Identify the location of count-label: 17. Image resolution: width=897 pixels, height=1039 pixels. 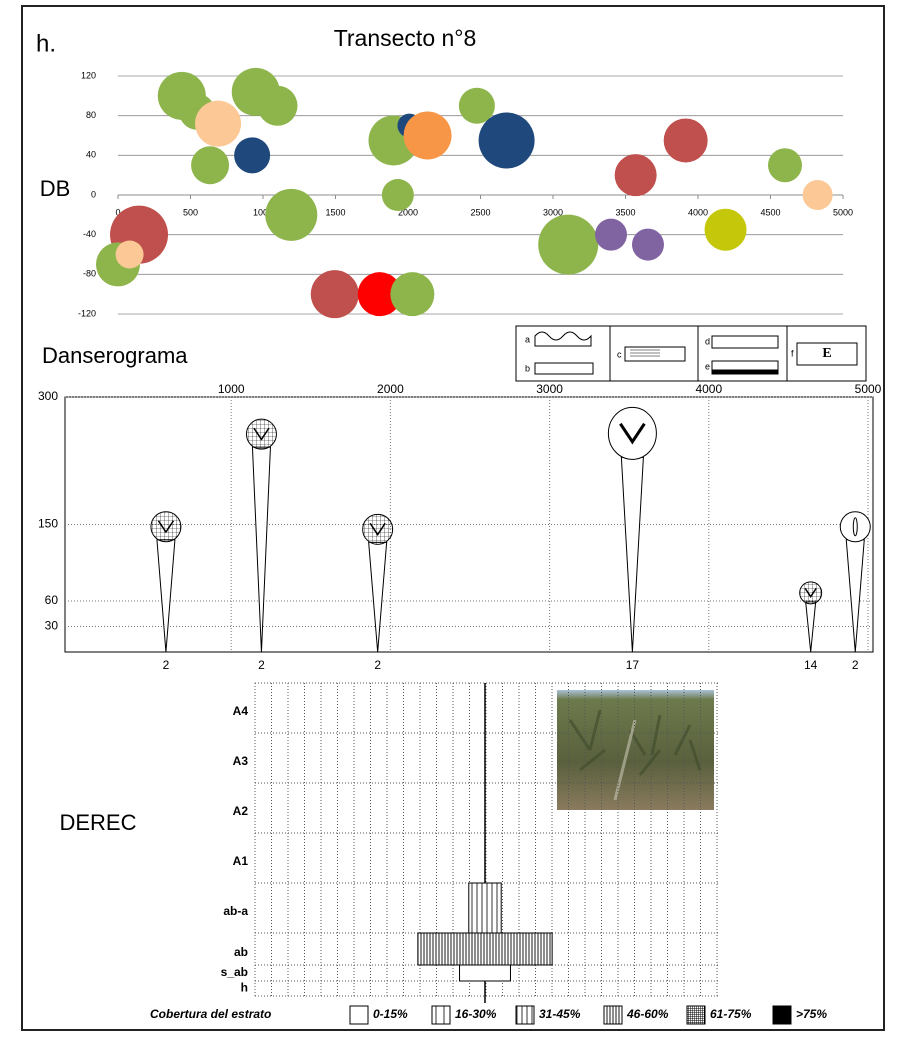
(633, 665).